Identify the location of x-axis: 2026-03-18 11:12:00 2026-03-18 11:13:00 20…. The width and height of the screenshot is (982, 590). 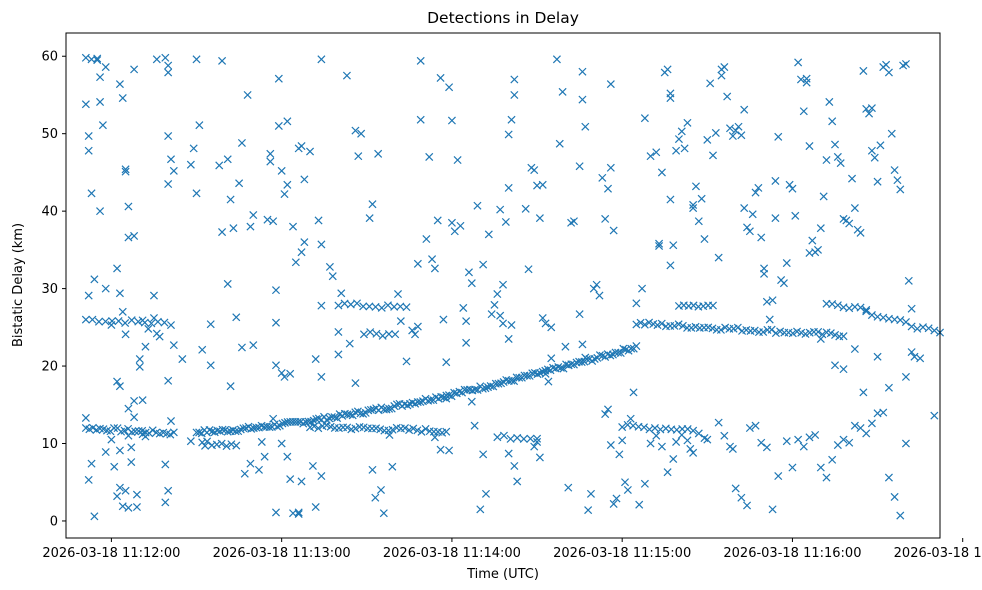
(512, 549).